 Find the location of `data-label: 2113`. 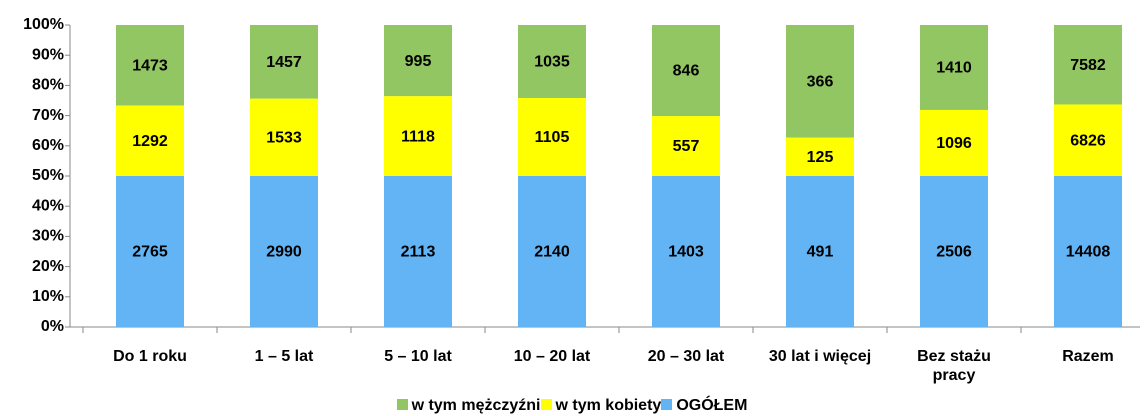

data-label: 2113 is located at coordinates (418, 252).